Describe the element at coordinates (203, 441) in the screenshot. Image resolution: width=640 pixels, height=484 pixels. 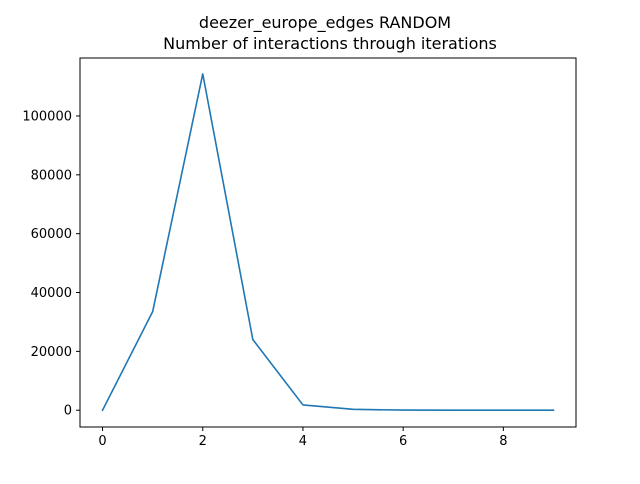
I see `x-tick-label: 2` at that location.